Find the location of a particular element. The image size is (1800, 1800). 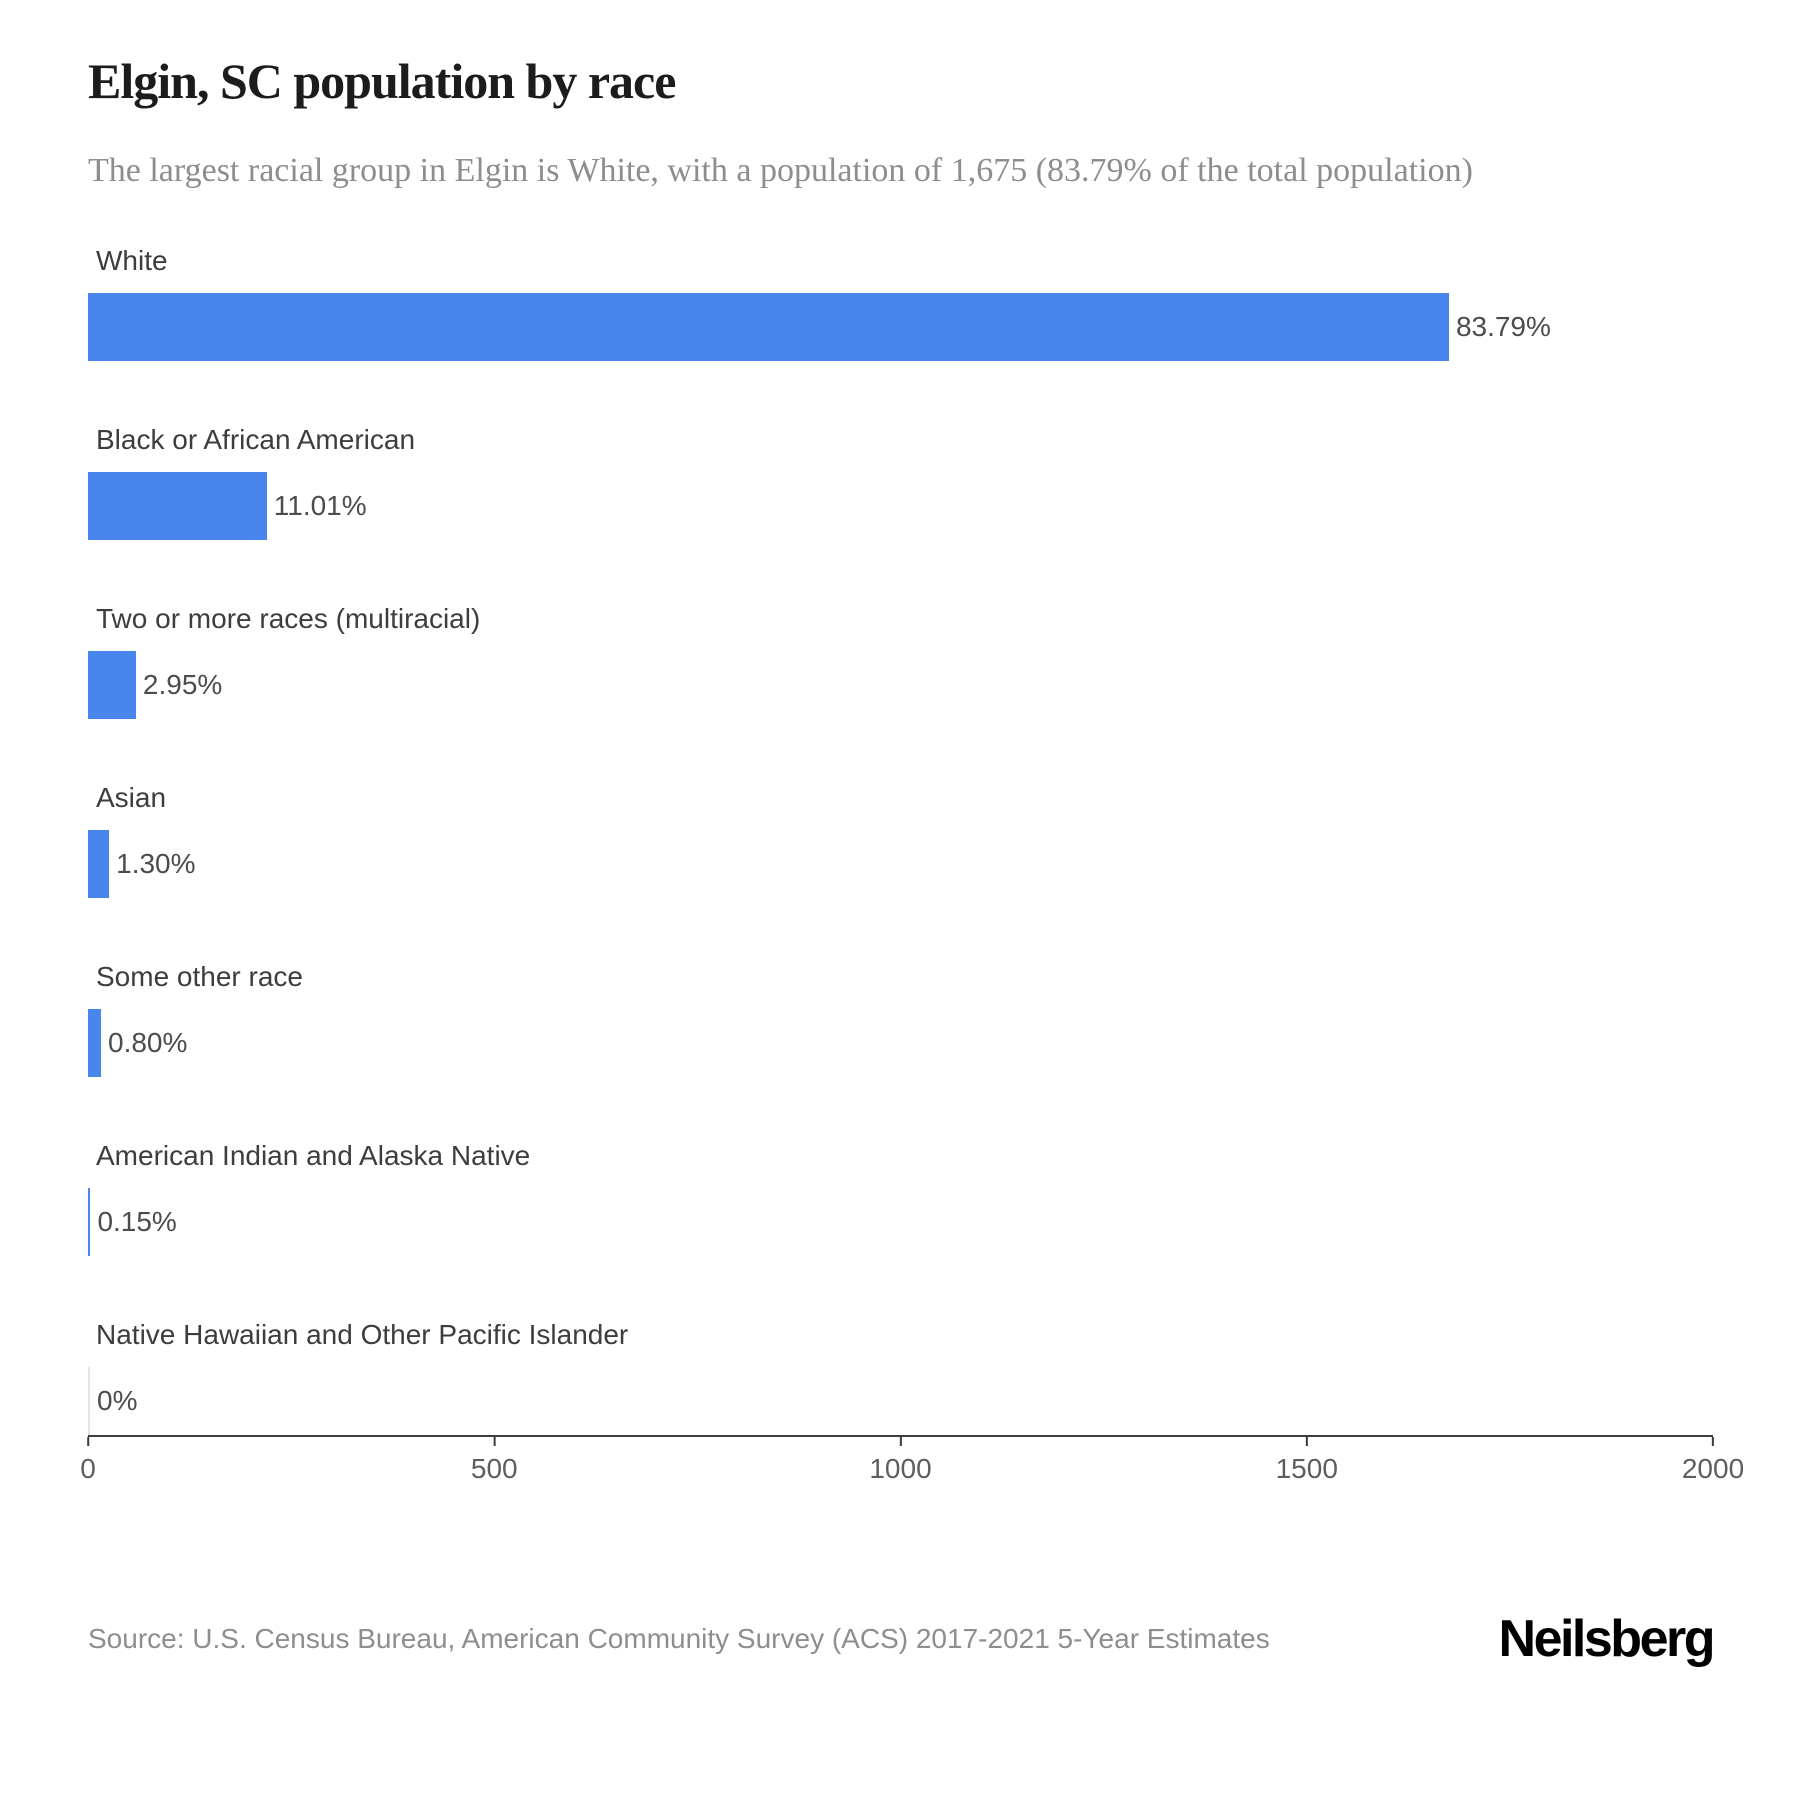

bar-row: Asian 1.30% is located at coordinates (900, 839).